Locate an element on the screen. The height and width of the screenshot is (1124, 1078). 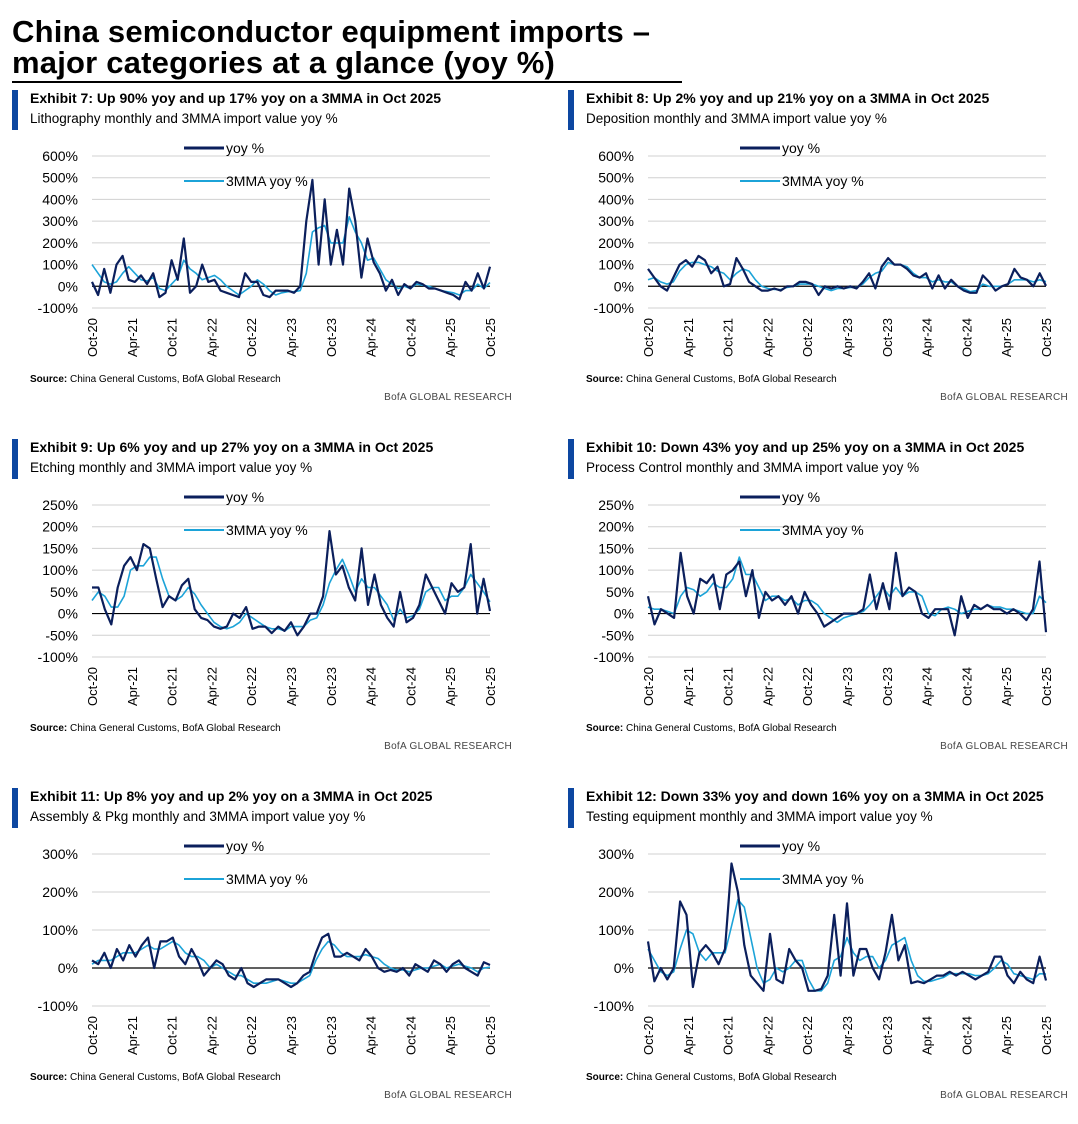
y-tick-label: 600% is located at coordinates (60, 156).